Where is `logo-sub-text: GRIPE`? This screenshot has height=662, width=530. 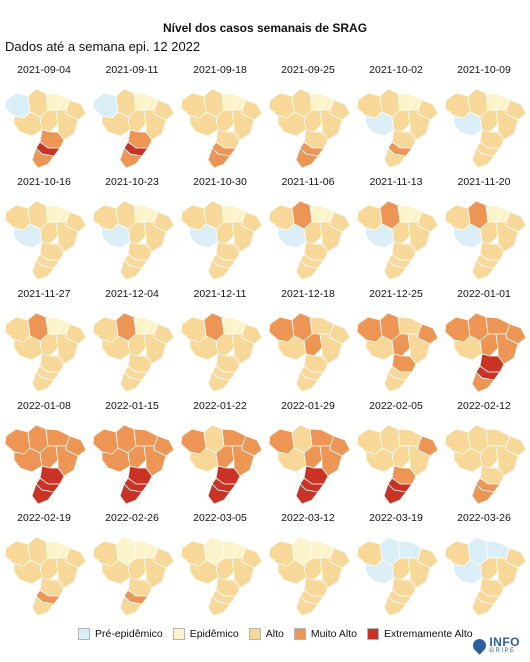 logo-sub-text: GRIPE is located at coordinates (502, 651).